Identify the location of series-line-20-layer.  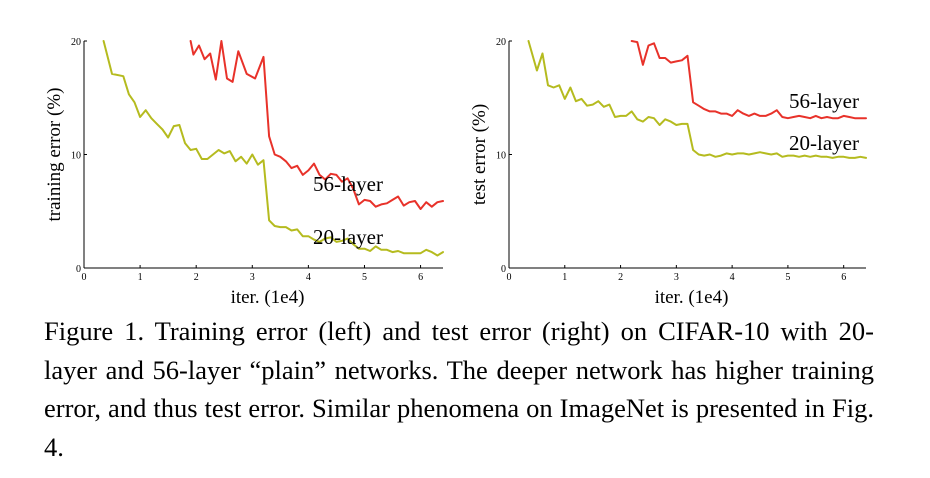
(697, 99).